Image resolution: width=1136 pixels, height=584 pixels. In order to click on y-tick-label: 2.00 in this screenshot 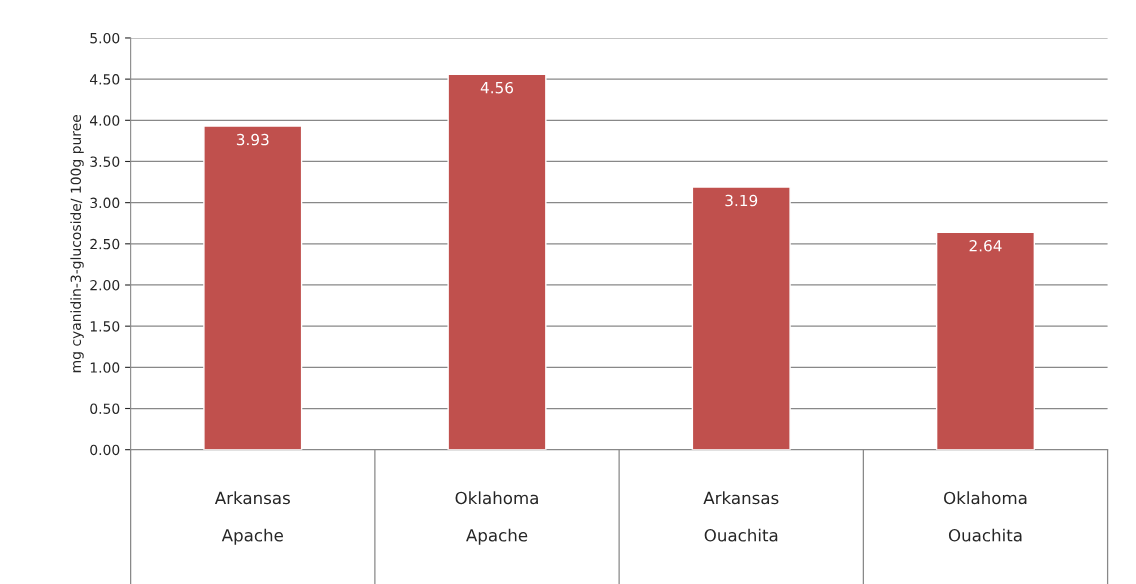, I will do `click(105, 285)`.